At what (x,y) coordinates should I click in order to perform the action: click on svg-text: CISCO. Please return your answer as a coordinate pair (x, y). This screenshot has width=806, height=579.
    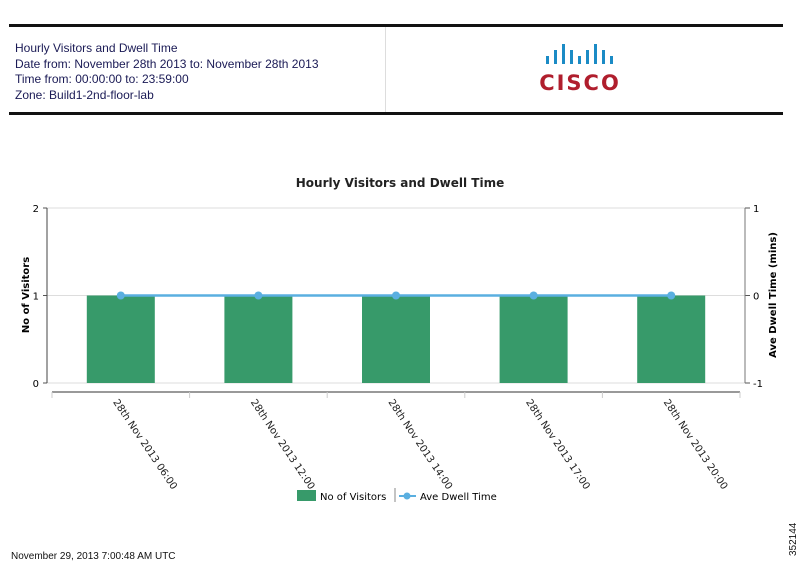
    Looking at the image, I should click on (580, 83).